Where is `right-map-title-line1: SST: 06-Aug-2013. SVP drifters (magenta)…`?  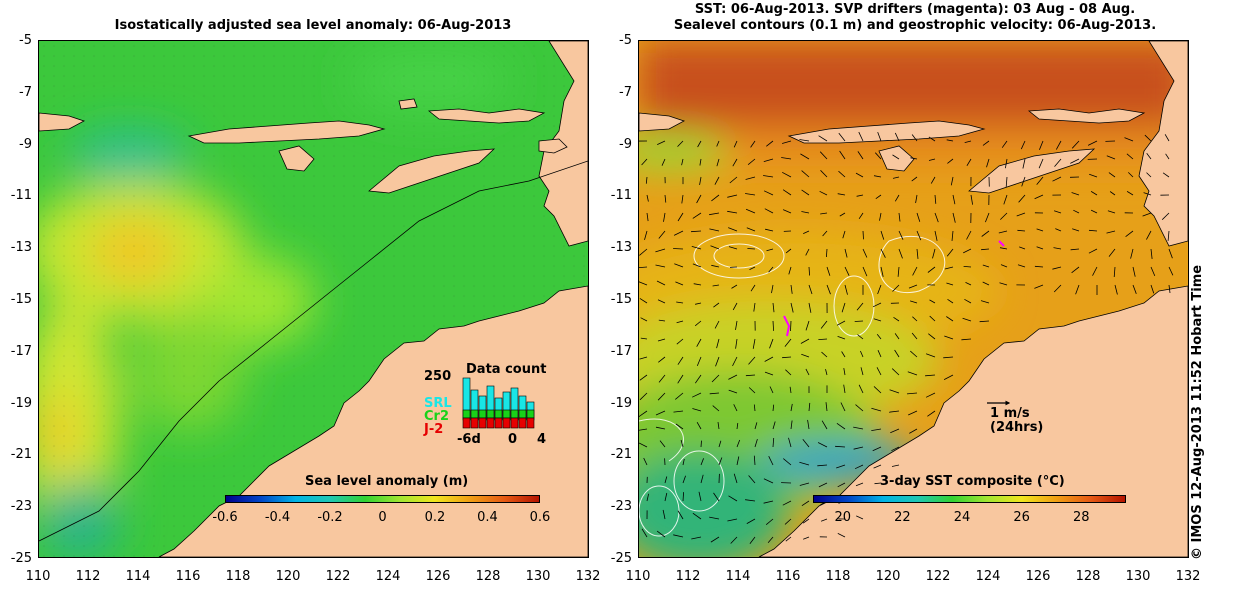 right-map-title-line1: SST: 06-Aug-2013. SVP drifters (magenta)… is located at coordinates (915, 9).